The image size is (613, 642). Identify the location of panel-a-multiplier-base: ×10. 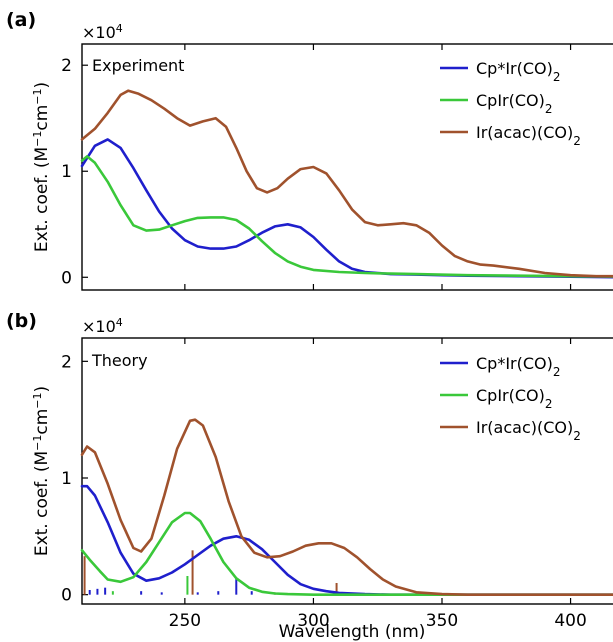
(99, 32).